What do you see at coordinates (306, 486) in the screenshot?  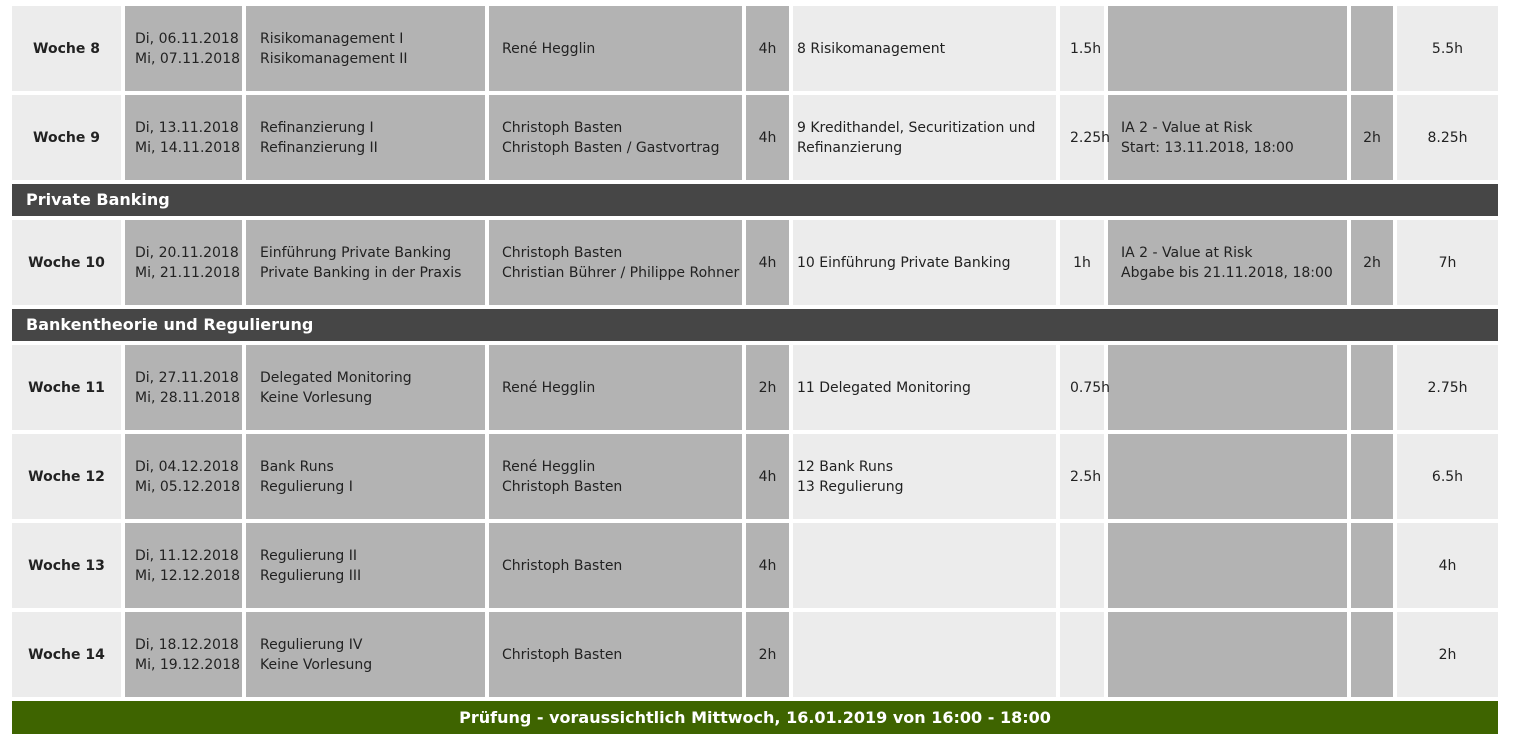 I see `topic-line: Regulierung I` at bounding box center [306, 486].